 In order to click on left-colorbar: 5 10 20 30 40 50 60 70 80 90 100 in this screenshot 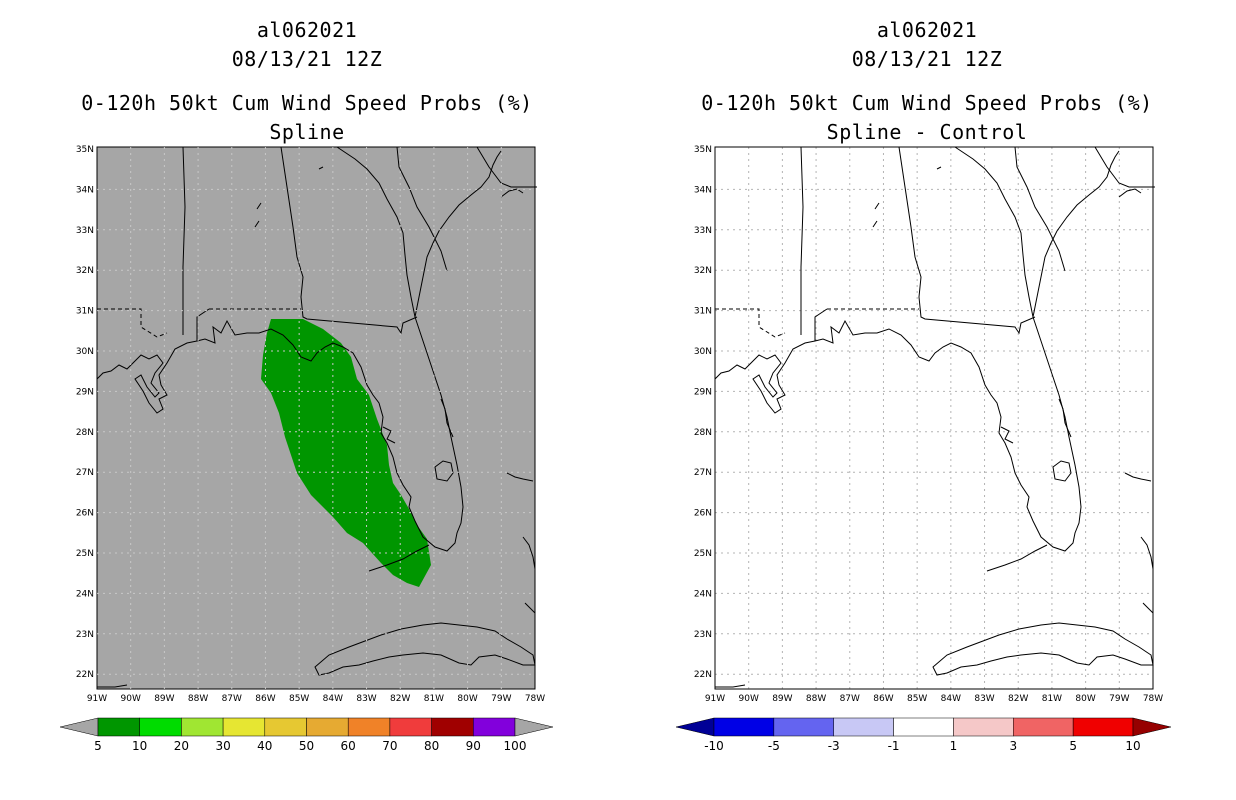, I will do `click(306, 735)`.